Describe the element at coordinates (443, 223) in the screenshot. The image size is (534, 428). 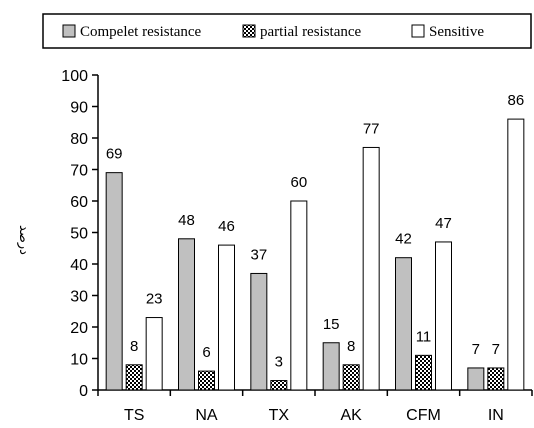
I see `data-label: 47` at that location.